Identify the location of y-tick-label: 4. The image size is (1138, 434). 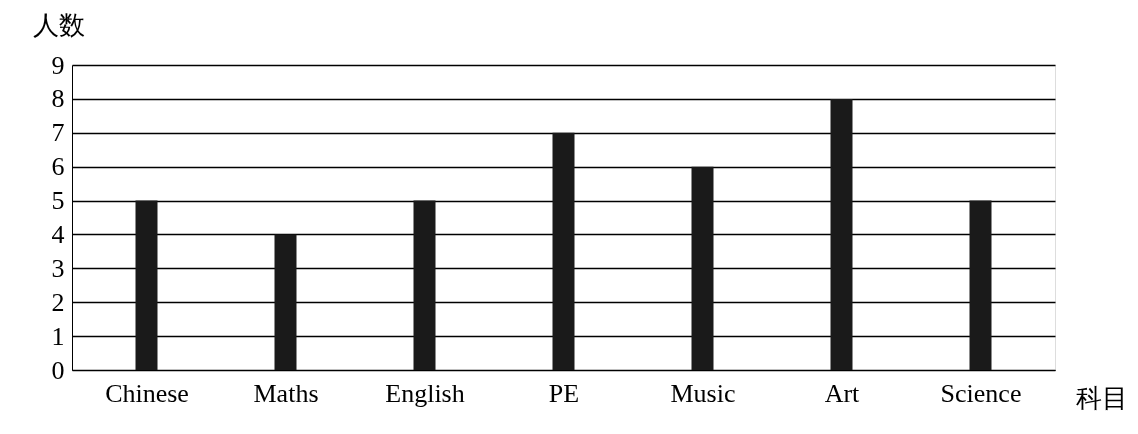
(58, 234).